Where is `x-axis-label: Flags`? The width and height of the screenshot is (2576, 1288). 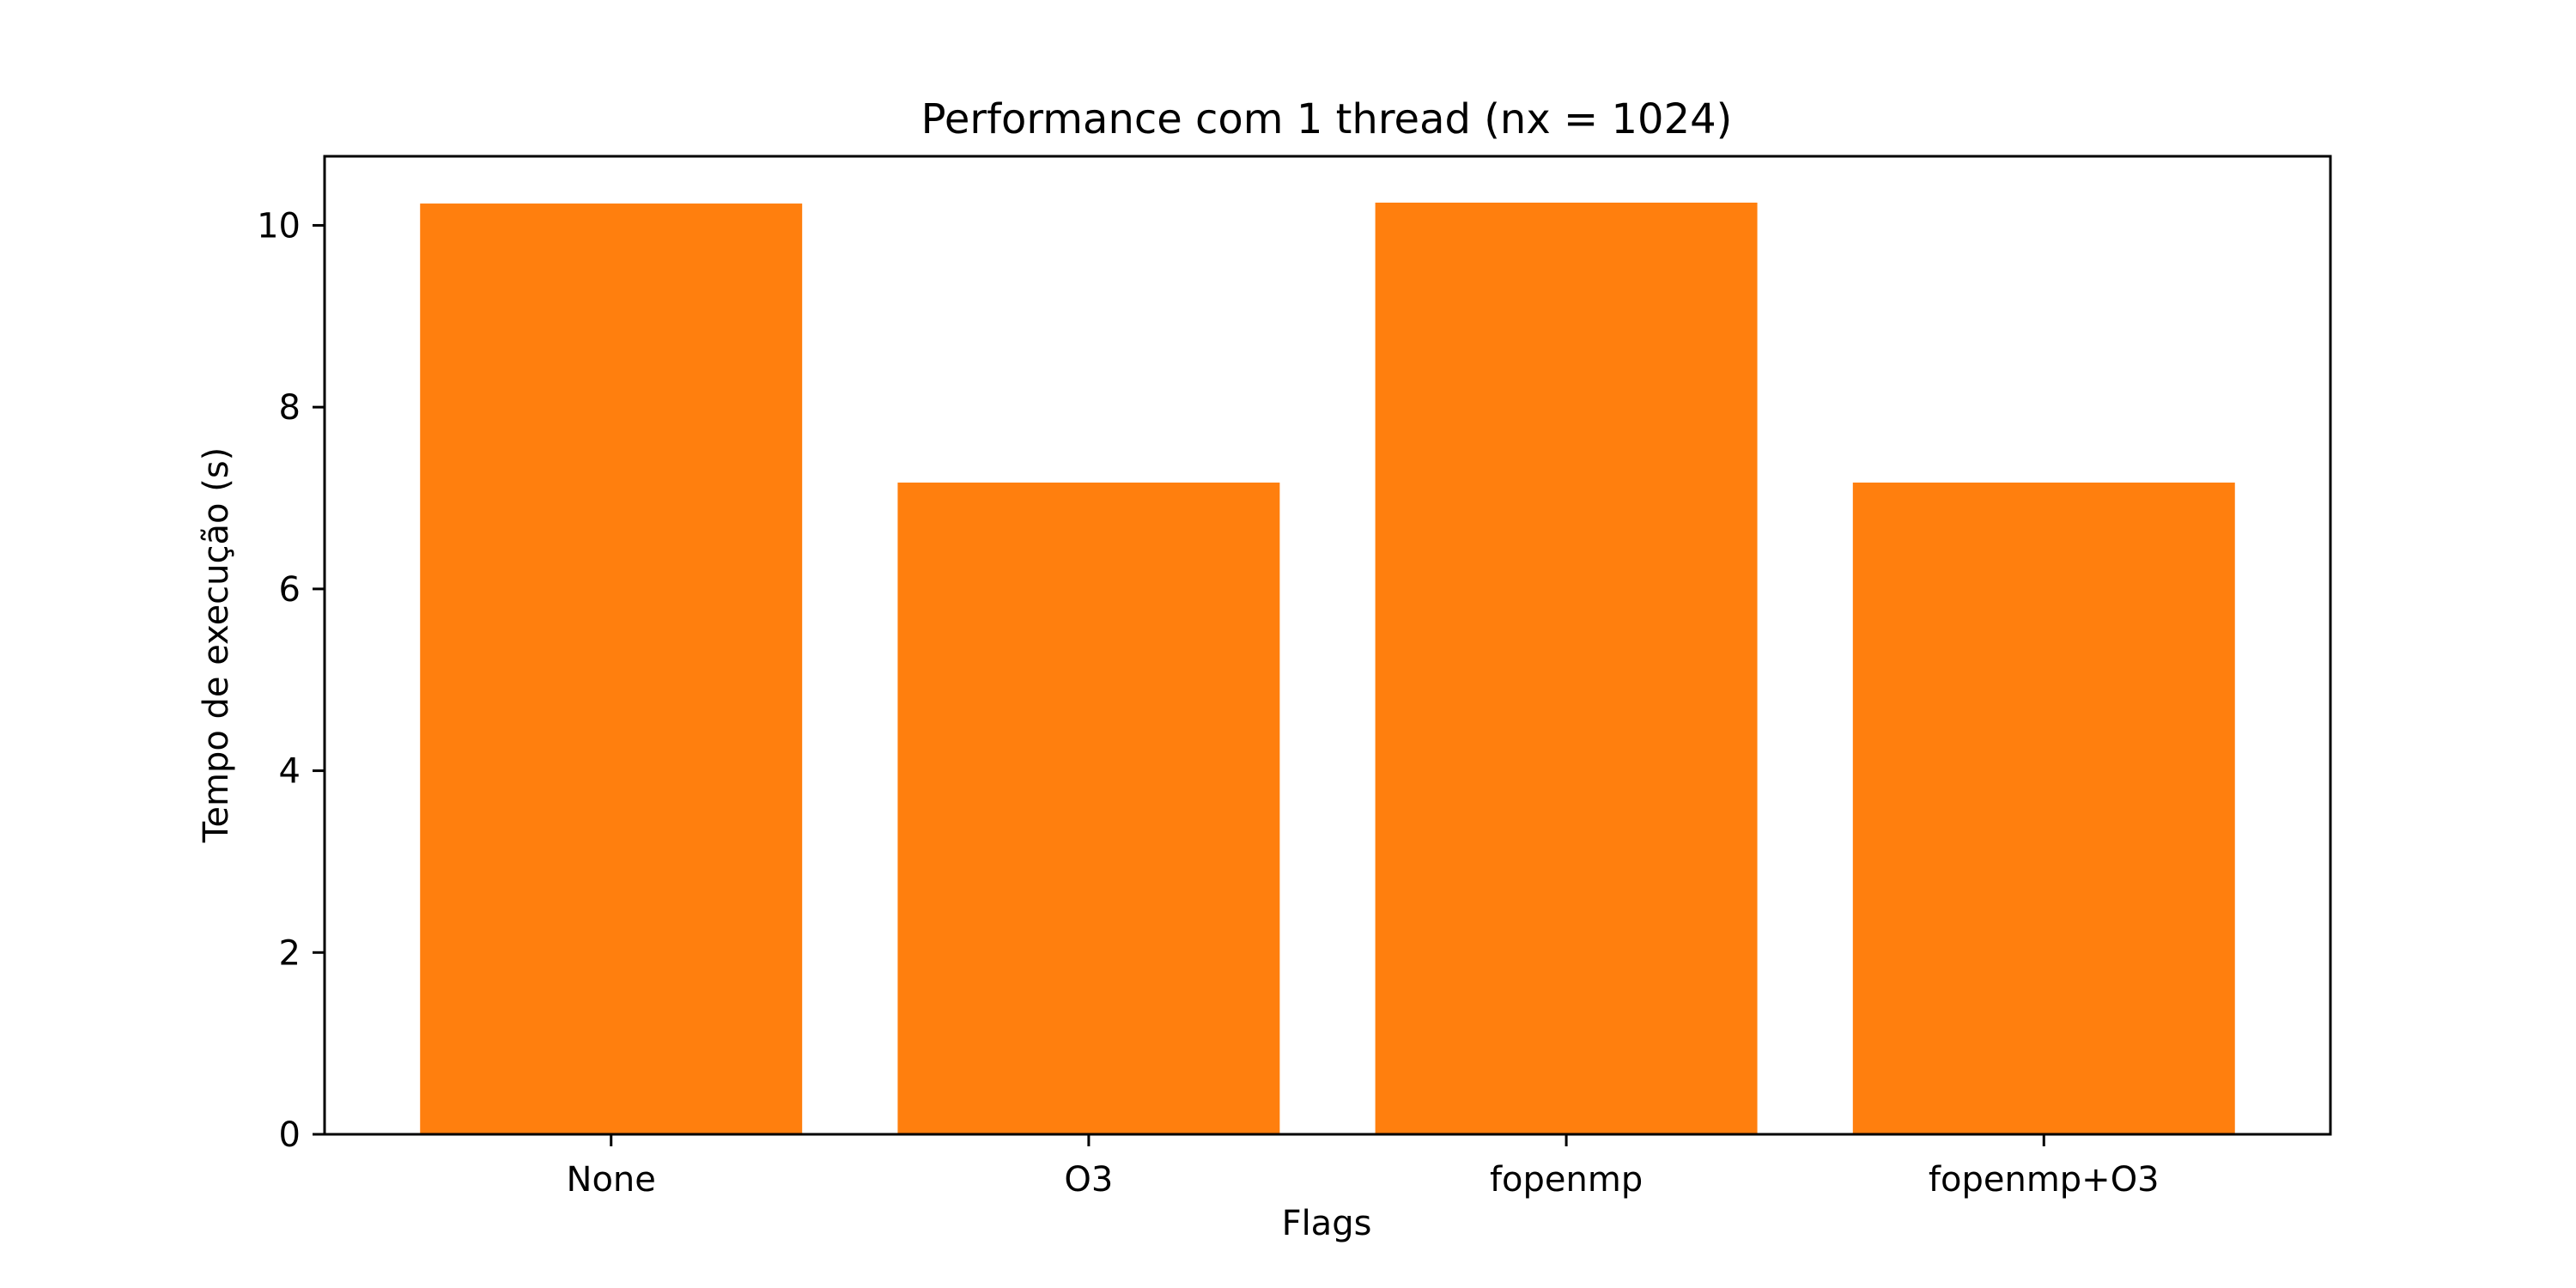 x-axis-label: Flags is located at coordinates (1327, 1224).